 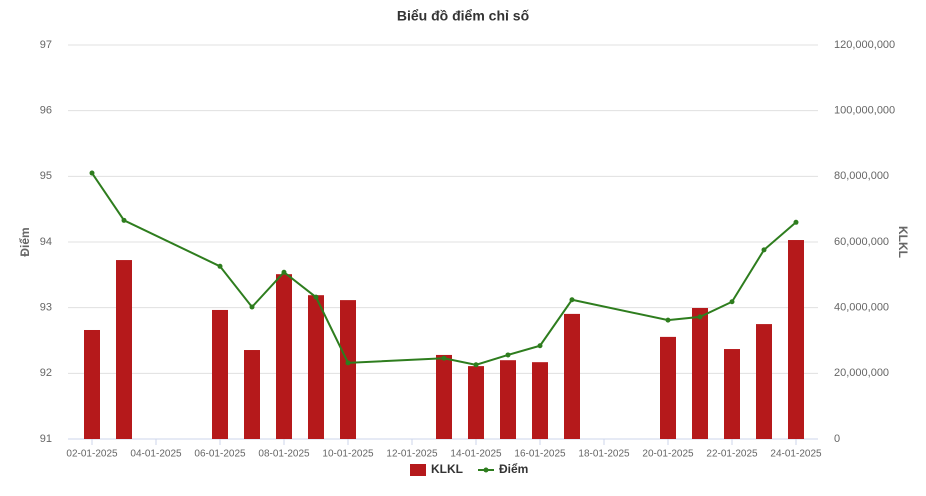 I want to click on y-tick-label: 94, so click(x=46, y=242).